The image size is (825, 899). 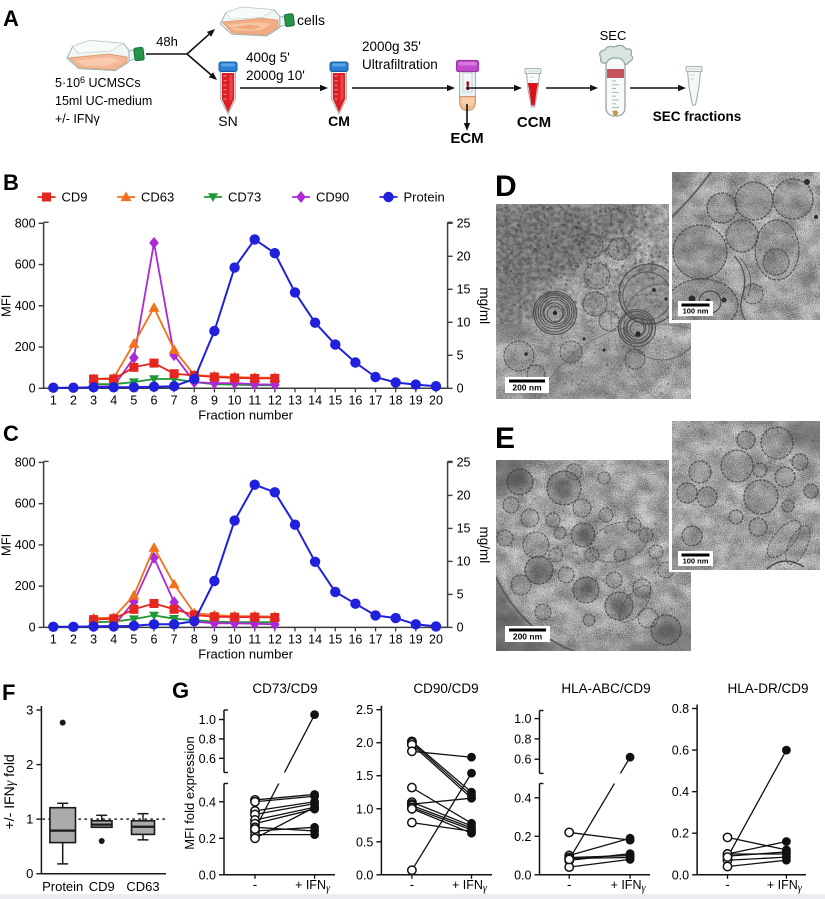 What do you see at coordinates (767, 688) in the screenshot?
I see `svg-text: HLA-DR/CD9` at bounding box center [767, 688].